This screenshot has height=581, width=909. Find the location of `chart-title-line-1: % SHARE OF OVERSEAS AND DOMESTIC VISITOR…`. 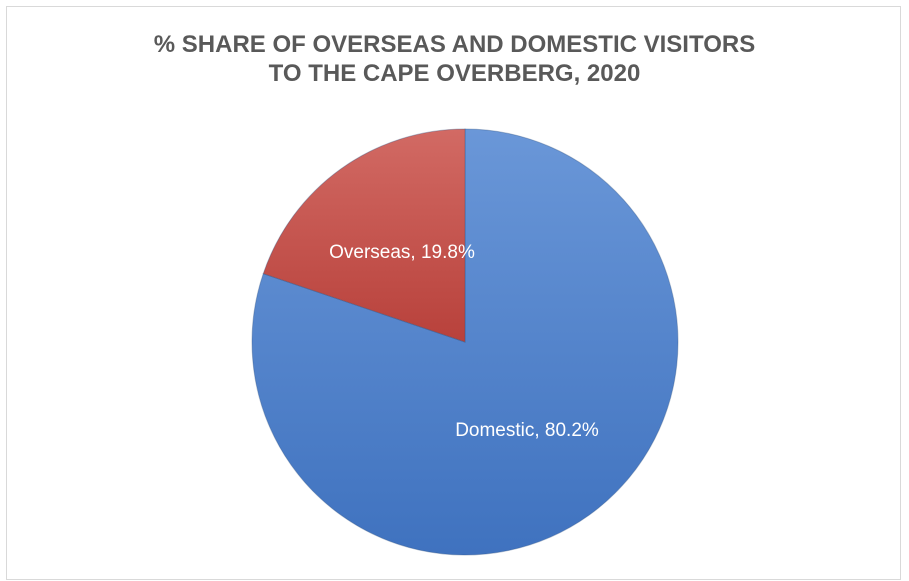

chart-title-line-1: % SHARE OF OVERSEAS AND DOMESTIC VISITOR… is located at coordinates (454, 44).